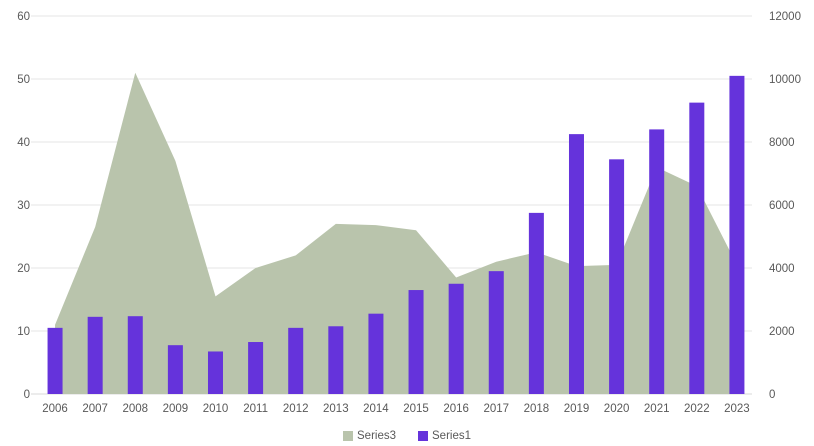 This screenshot has height=446, width=814. What do you see at coordinates (737, 409) in the screenshot?
I see `x-axis-label-2023: 2023` at bounding box center [737, 409].